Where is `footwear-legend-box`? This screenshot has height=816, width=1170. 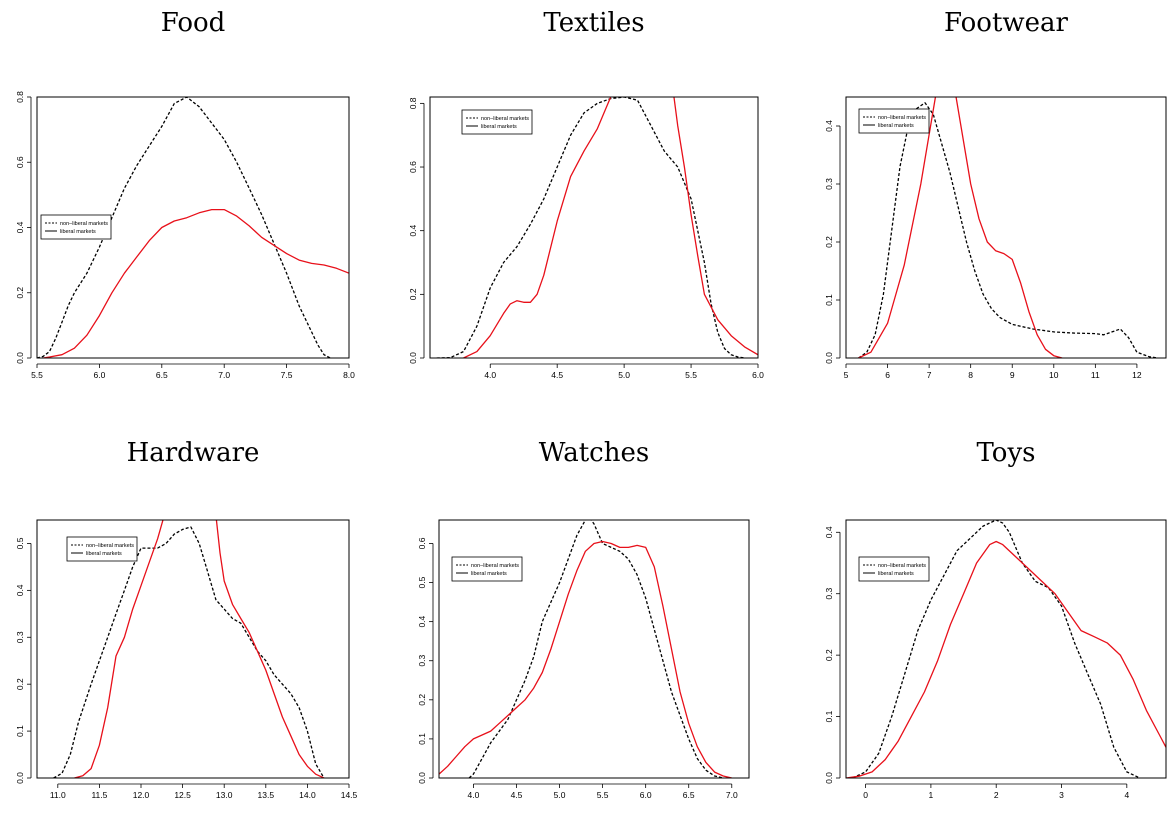 footwear-legend-box is located at coordinates (894, 121).